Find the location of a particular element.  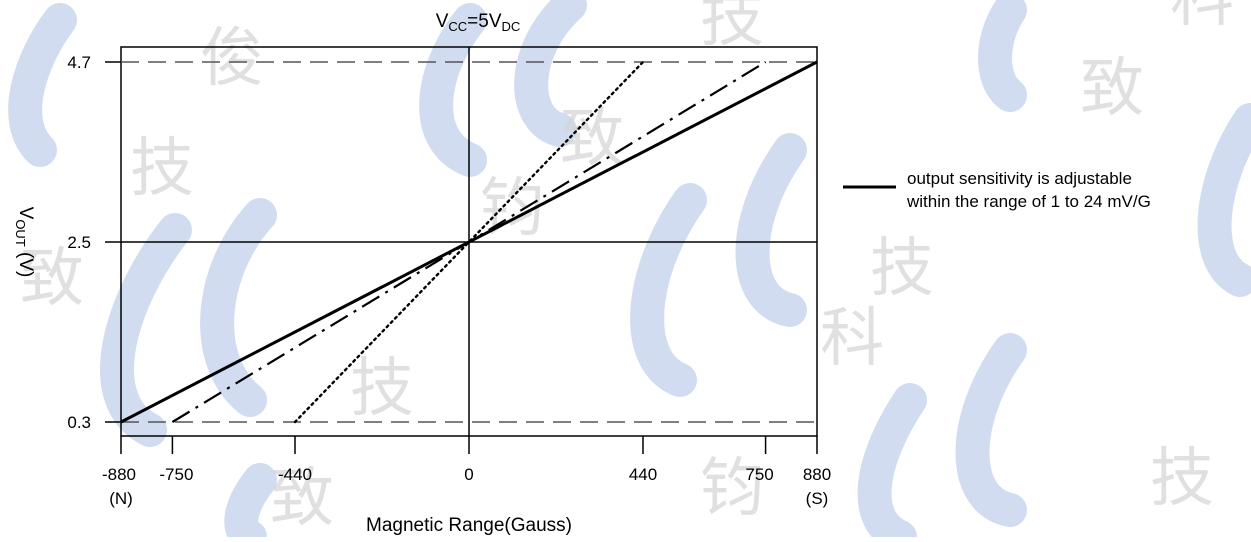

legend-text-line1: output sensitivity is adjustable is located at coordinates (1019, 178).